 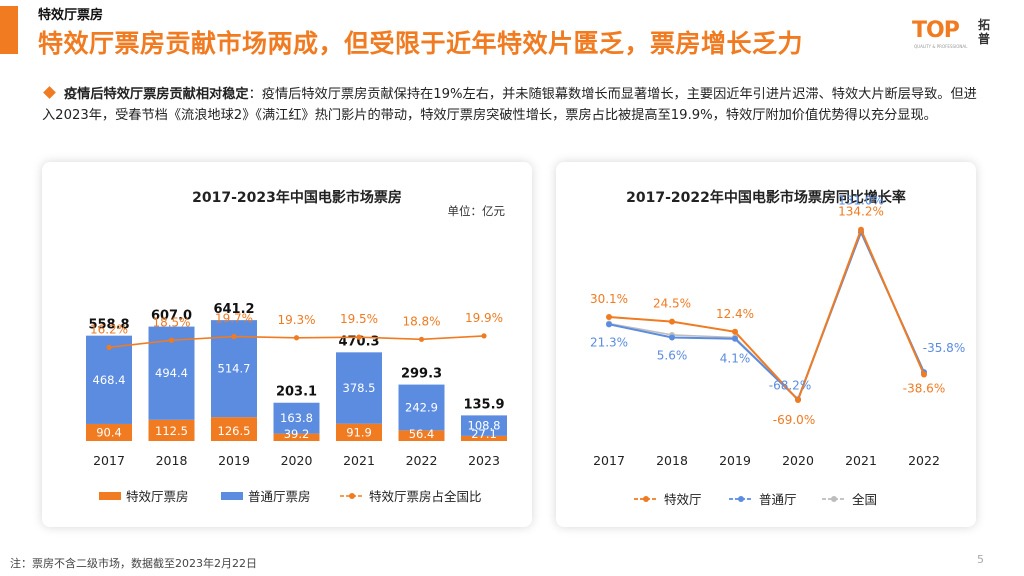 I want to click on bar-special-2021, so click(x=359, y=432).